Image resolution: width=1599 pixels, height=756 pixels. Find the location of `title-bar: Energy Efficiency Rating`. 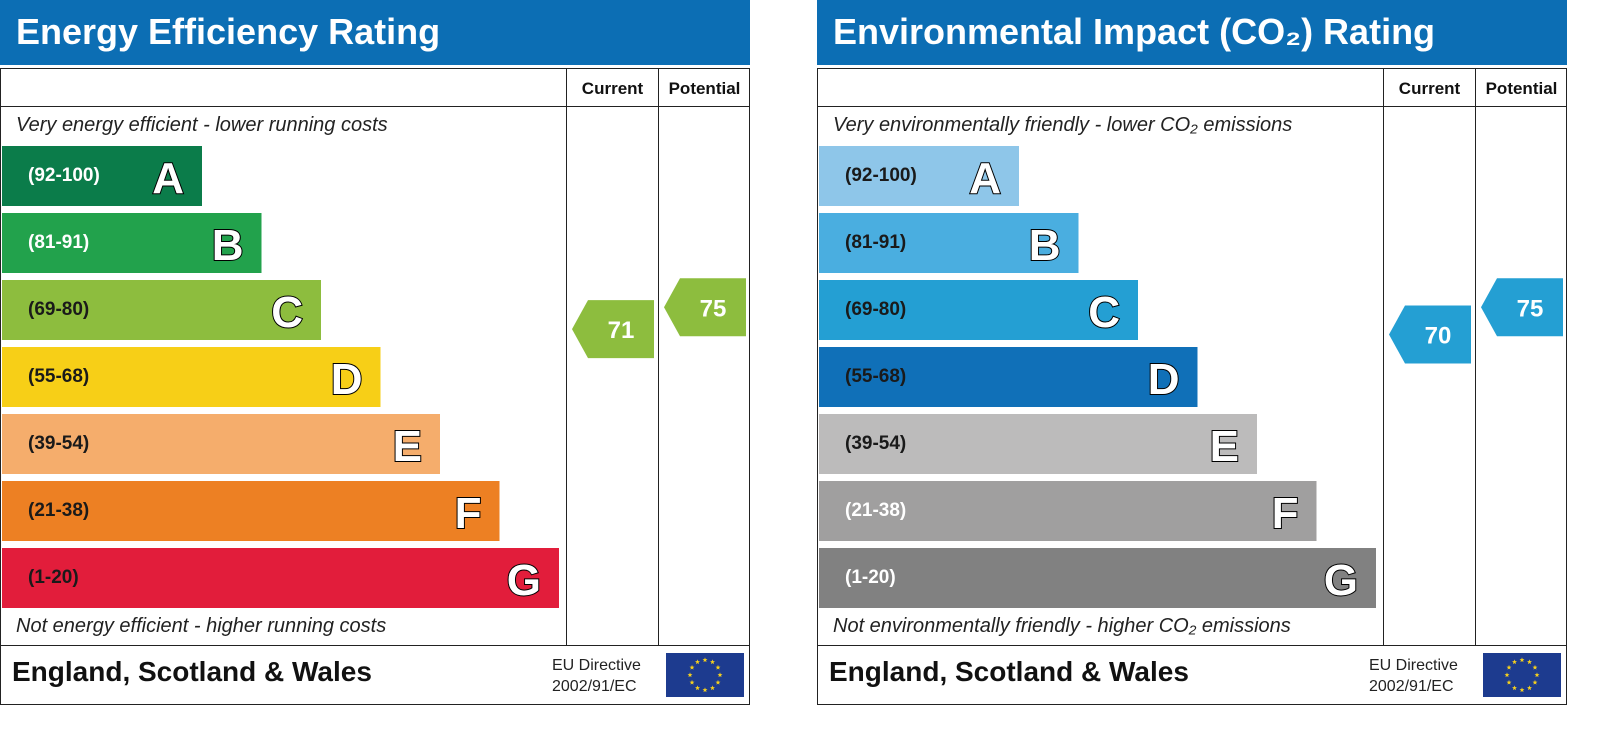

title-bar: Energy Efficiency Rating is located at coordinates (375, 32).